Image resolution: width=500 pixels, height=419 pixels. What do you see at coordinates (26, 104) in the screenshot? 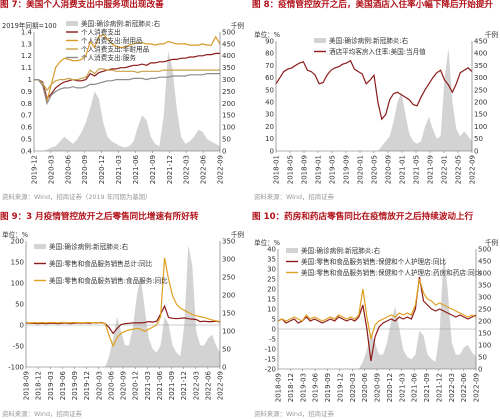
I see `y-left-tick-label: 0.8` at bounding box center [26, 104].